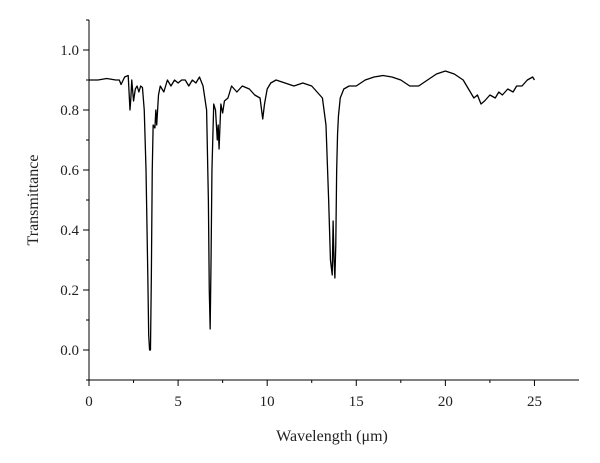 The height and width of the screenshot is (463, 600). What do you see at coordinates (69, 351) in the screenshot?
I see `y-tick-label: 0.0` at bounding box center [69, 351].